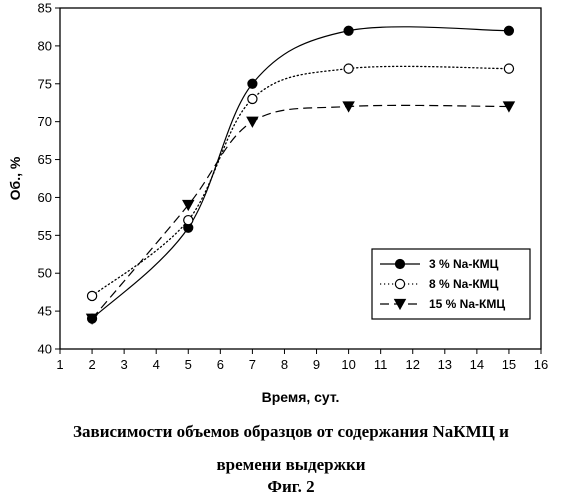 This screenshot has width=582, height=500. I want to click on x-tick-label: 11, so click(381, 364).